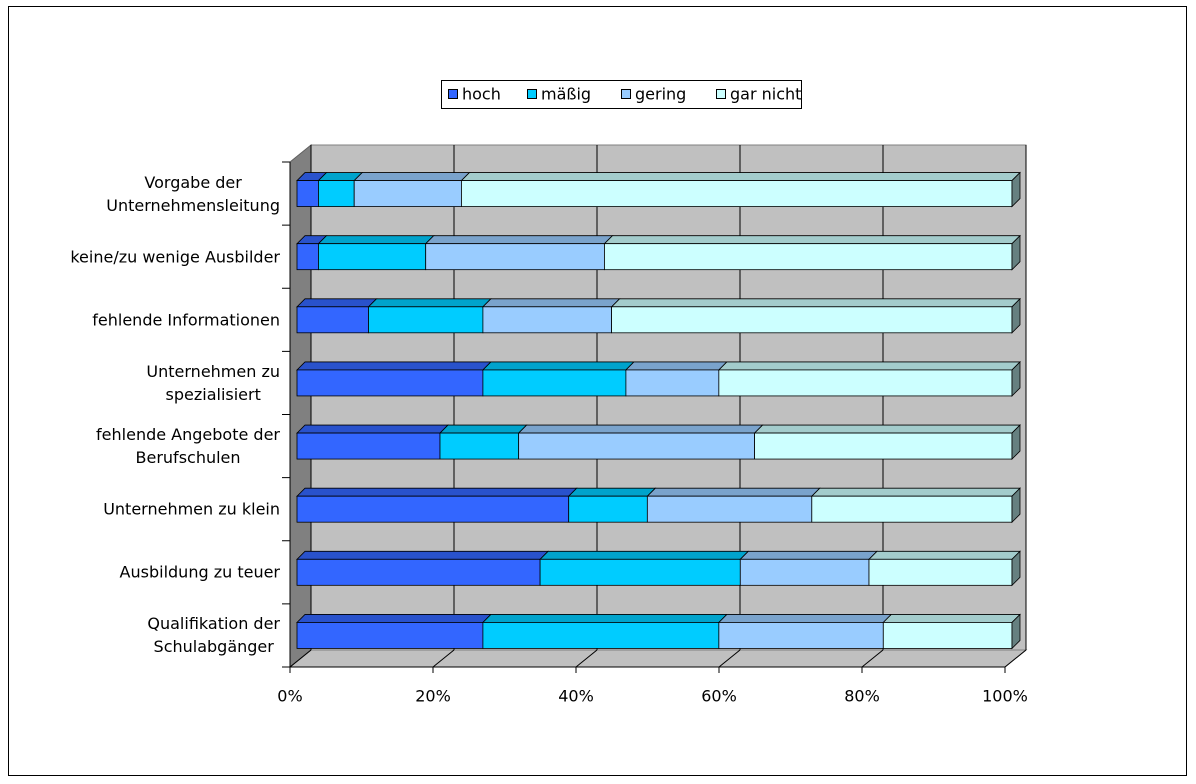 The height and width of the screenshot is (784, 1196). What do you see at coordinates (765, 94) in the screenshot?
I see `legend-label: gar nicht` at bounding box center [765, 94].